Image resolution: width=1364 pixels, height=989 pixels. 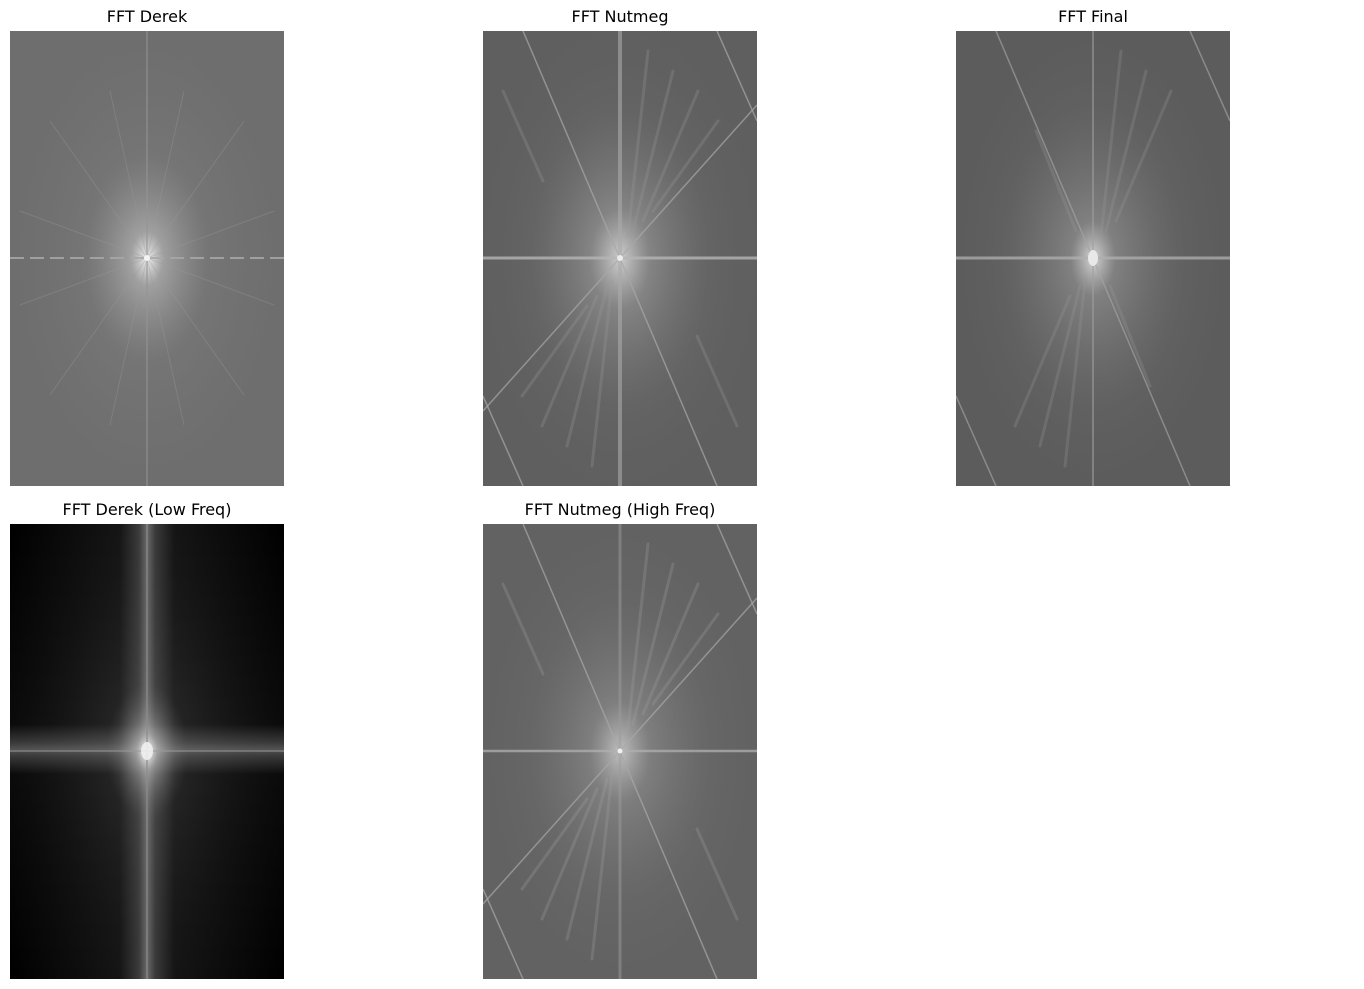 What do you see at coordinates (620, 509) in the screenshot?
I see `panel-title: FFT Nutmeg (High Freq)` at bounding box center [620, 509].